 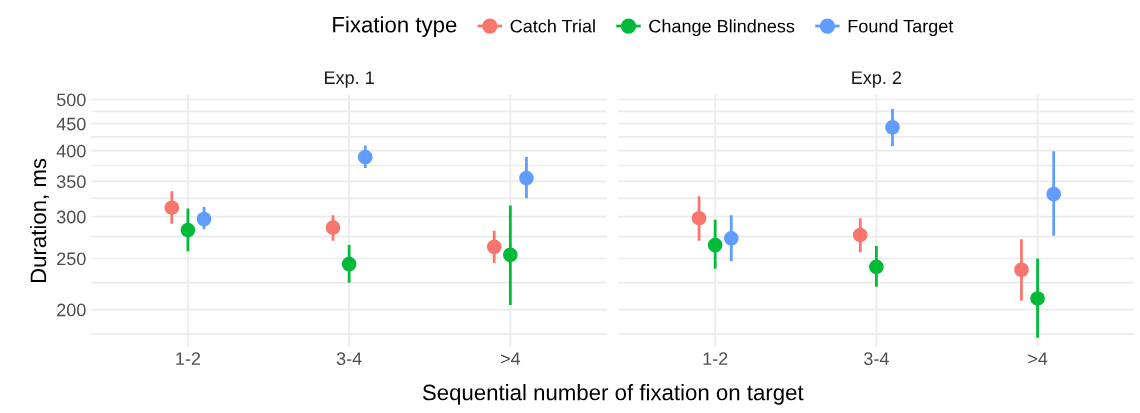 I want to click on chart-title: Exp. 1, so click(x=349, y=79).